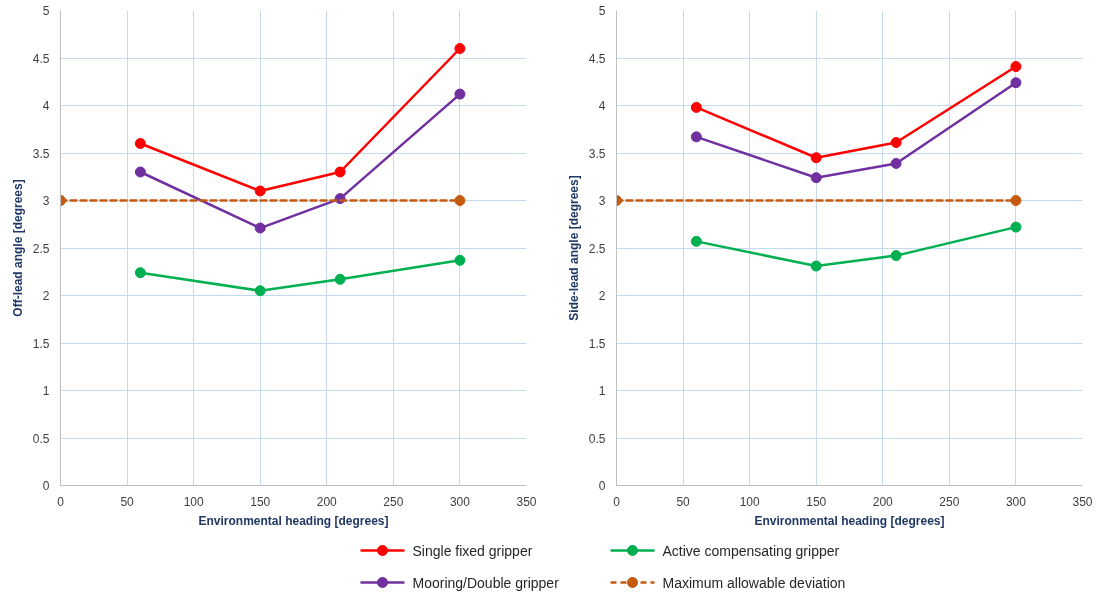 This screenshot has height=616, width=1112. Describe the element at coordinates (573, 248) in the screenshot. I see `y-axis-title: Side-lead angle [degrees]` at that location.